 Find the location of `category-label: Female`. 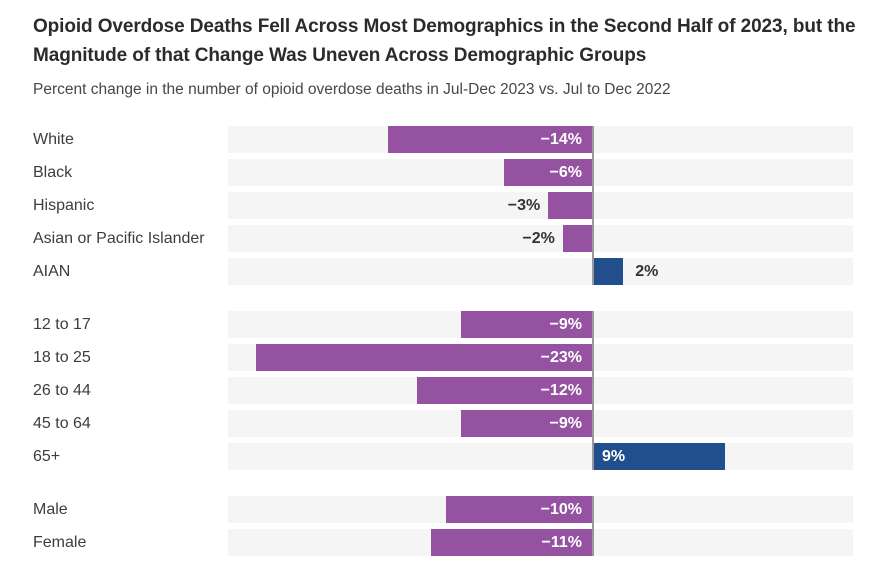

category-label: Female is located at coordinates (60, 542).